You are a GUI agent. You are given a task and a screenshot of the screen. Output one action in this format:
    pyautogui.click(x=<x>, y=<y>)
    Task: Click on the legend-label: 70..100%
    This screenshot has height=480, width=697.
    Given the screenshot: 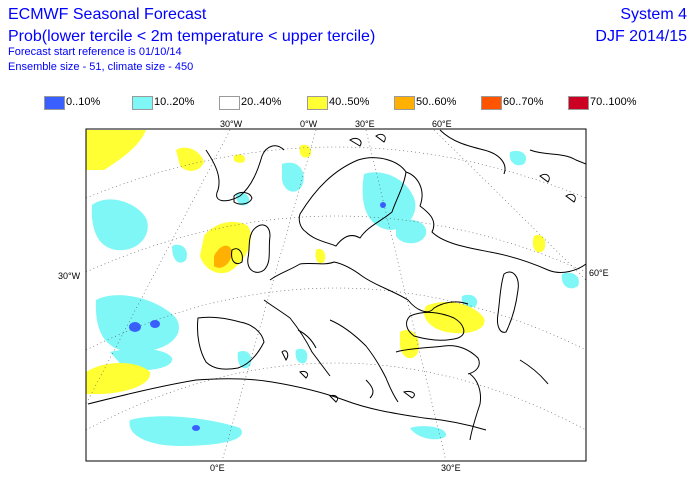 What is the action you would take?
    pyautogui.click(x=613, y=102)
    